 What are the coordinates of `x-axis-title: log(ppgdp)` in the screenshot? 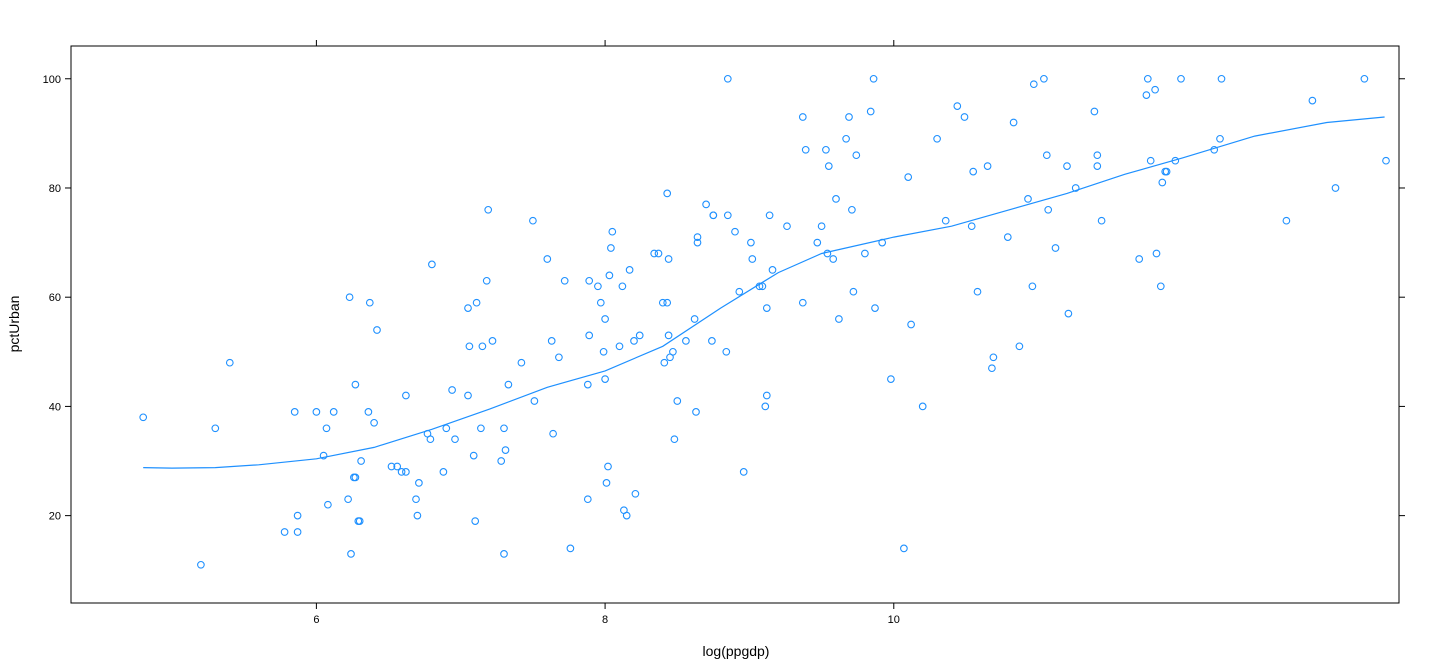 It's located at (736, 651).